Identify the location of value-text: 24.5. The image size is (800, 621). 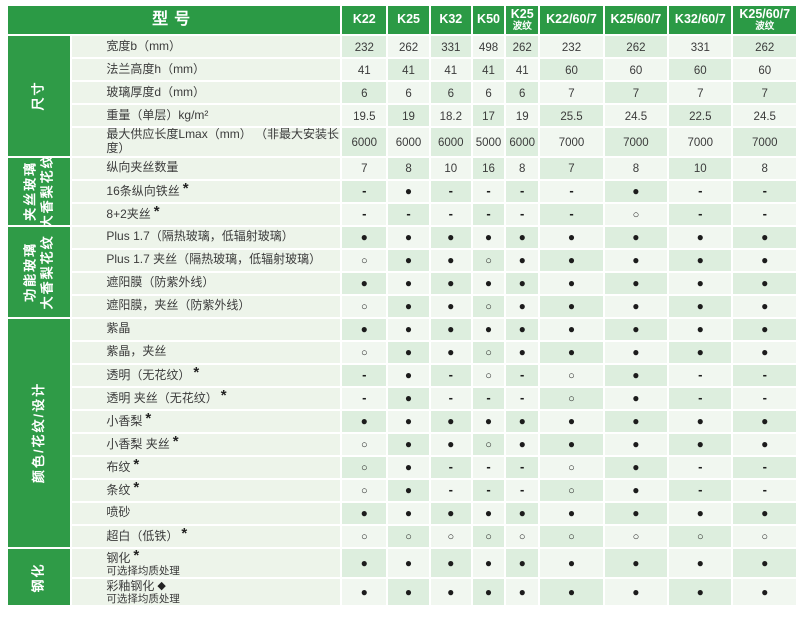
(764, 116).